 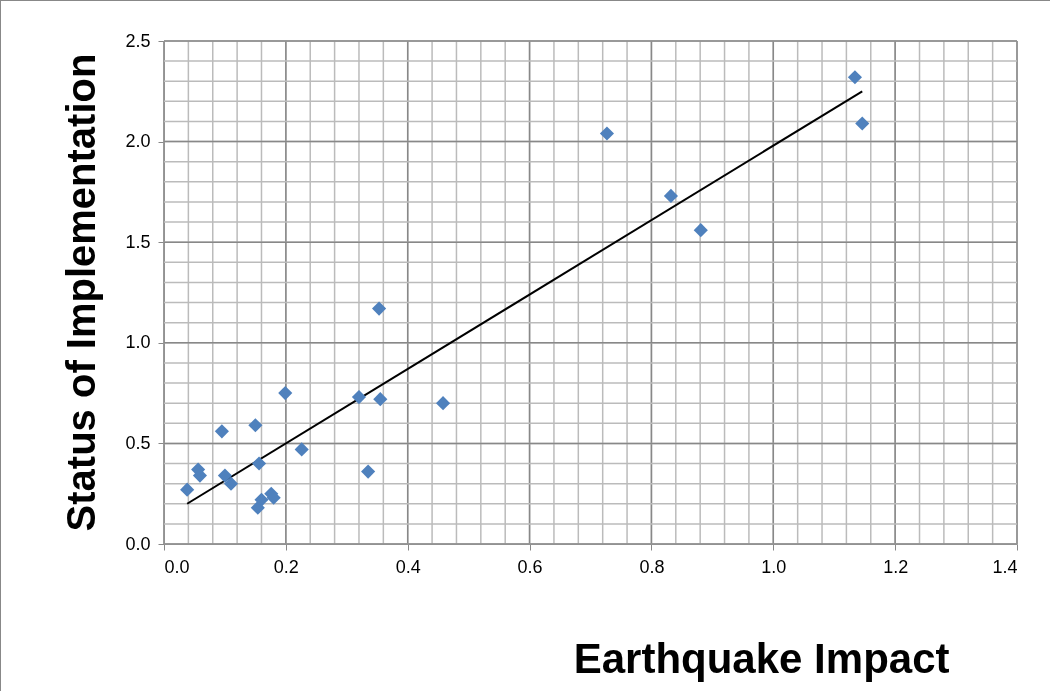 I want to click on x-tick-label: 0.4, so click(x=408, y=566).